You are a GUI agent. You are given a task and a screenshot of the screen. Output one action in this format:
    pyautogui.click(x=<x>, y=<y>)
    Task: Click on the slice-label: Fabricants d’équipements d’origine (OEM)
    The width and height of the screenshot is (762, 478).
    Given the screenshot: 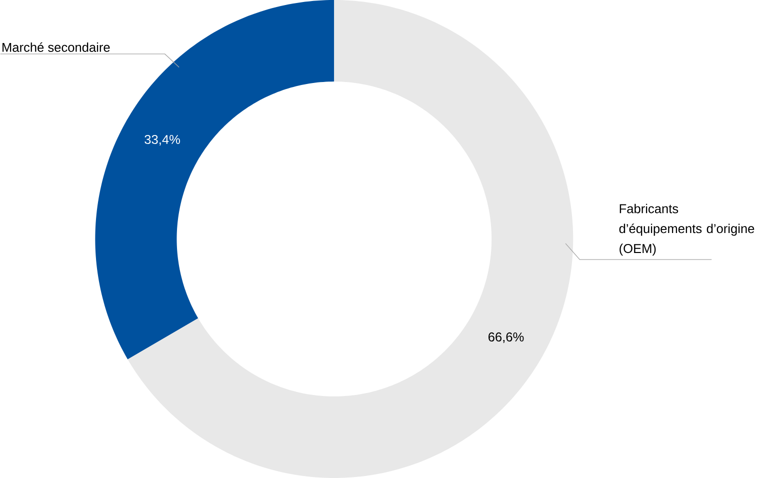 What is the action you would take?
    pyautogui.click(x=686, y=230)
    